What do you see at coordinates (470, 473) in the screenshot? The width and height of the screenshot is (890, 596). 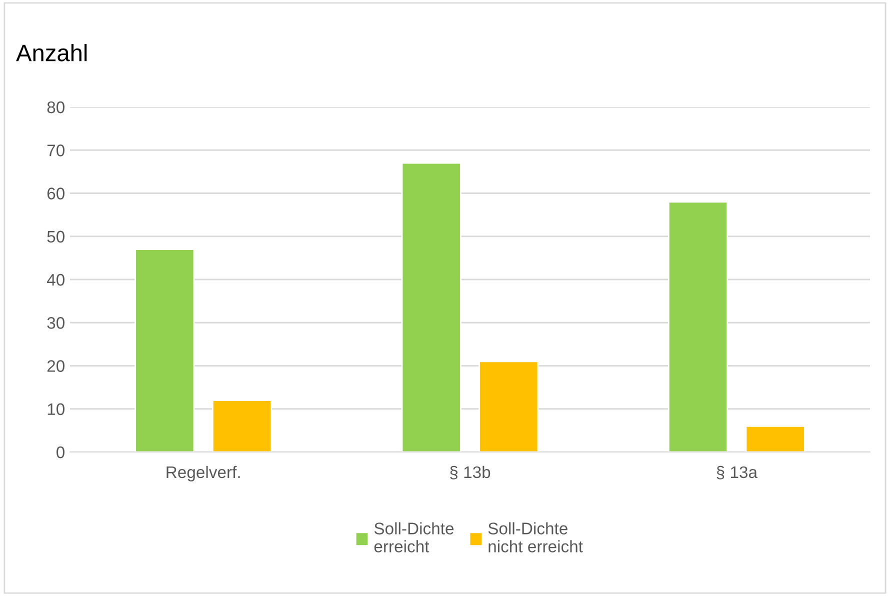 I see `x-tick-label: § 13b` at bounding box center [470, 473].